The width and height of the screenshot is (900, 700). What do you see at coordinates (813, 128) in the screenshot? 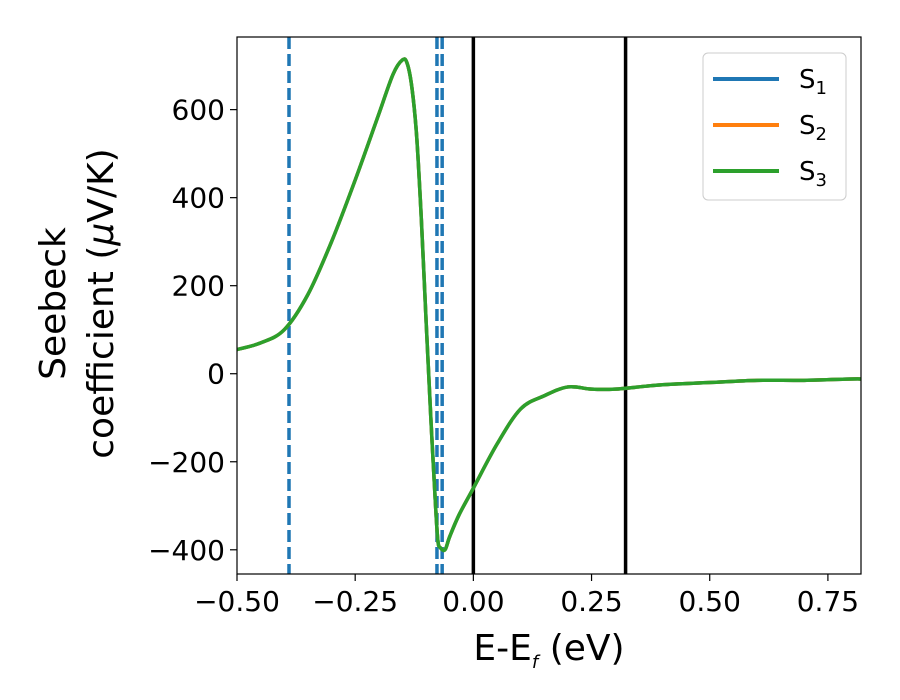
I see `legend-label-2: S2` at bounding box center [813, 128].